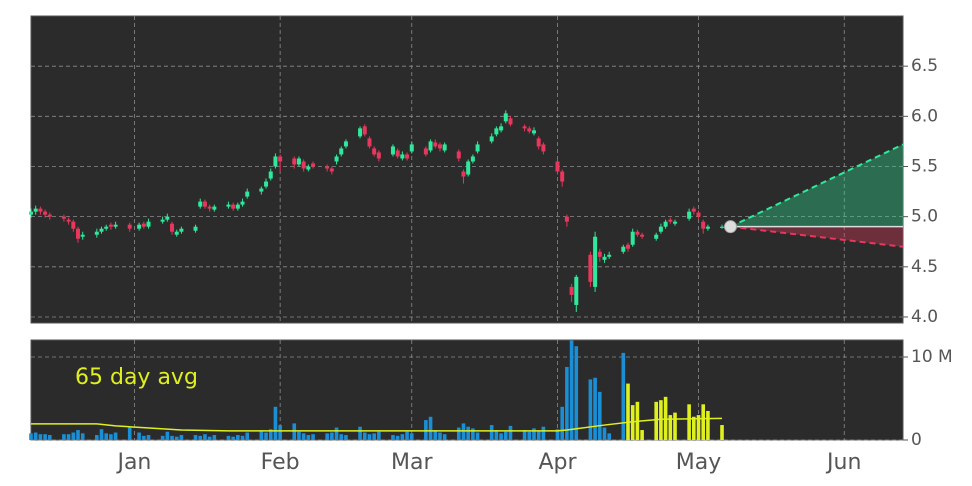 The height and width of the screenshot is (486, 972). Describe the element at coordinates (698, 462) in the screenshot. I see `x-tick-label: May` at that location.